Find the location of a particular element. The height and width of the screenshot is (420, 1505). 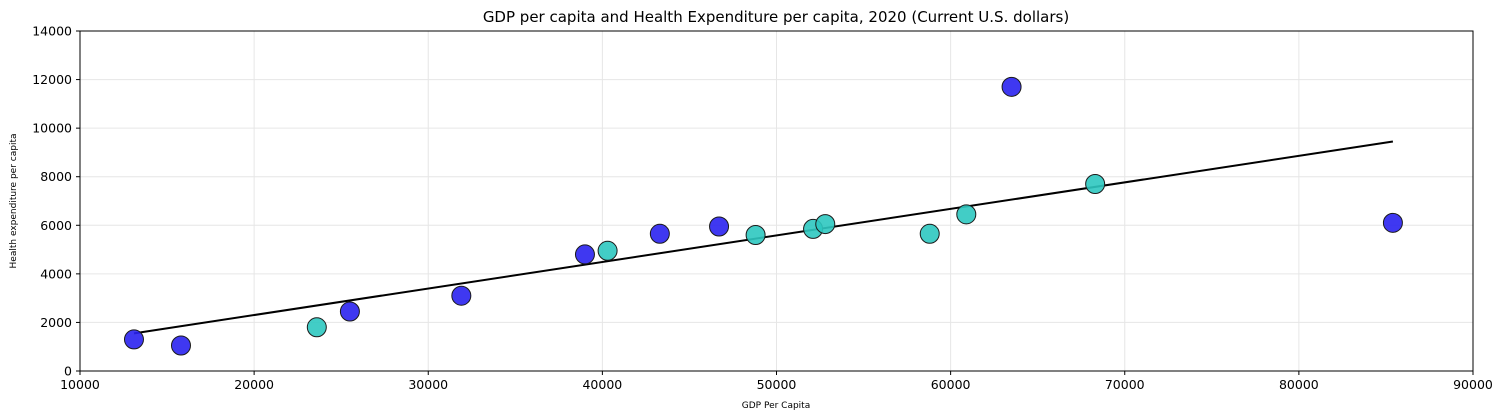

x-tick-label: 20000 is located at coordinates (254, 384).